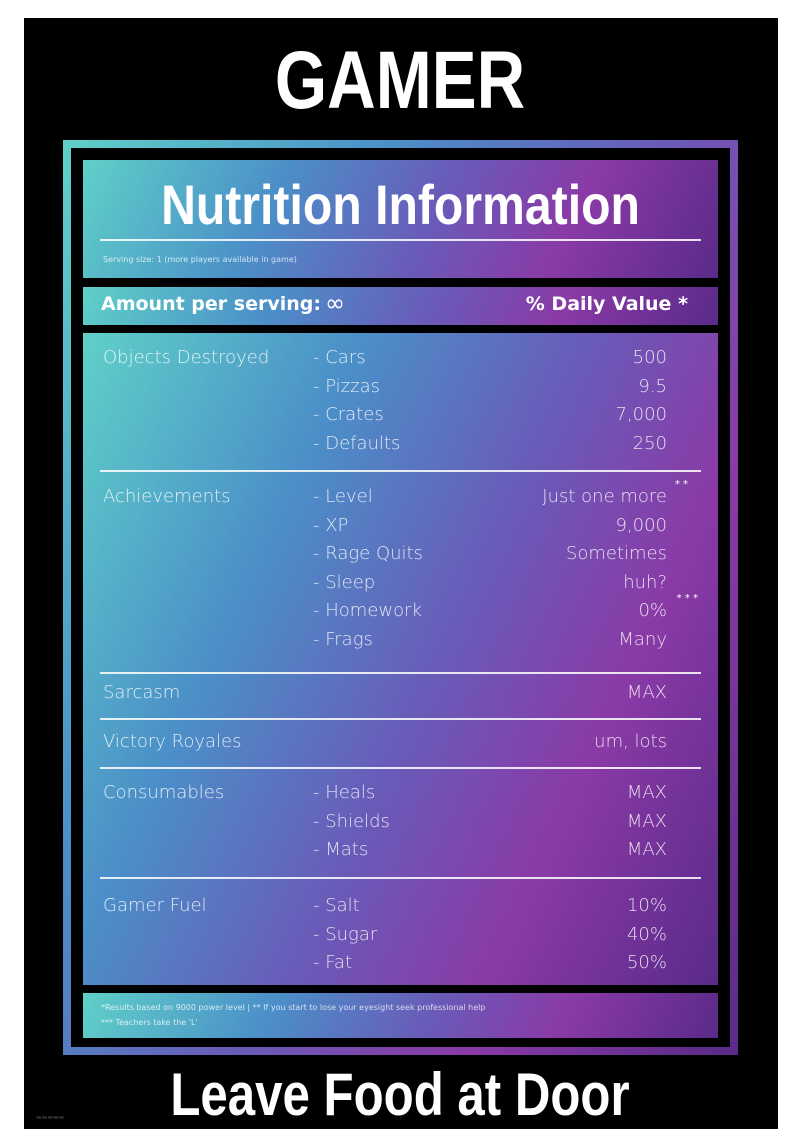  I want to click on row-value: Many, so click(642, 639).